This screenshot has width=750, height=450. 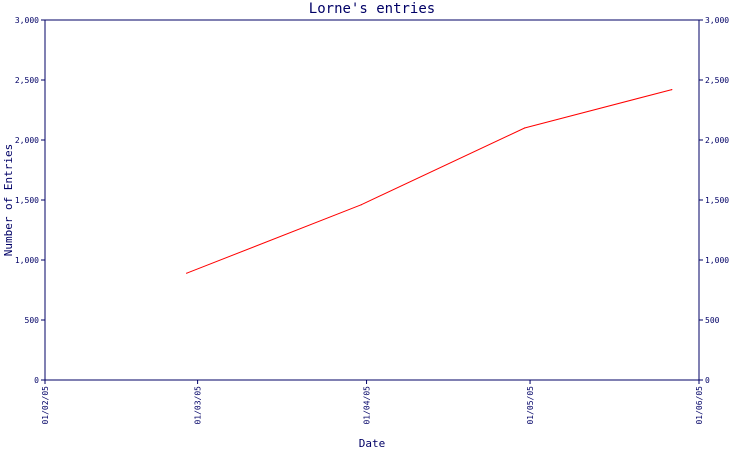 I want to click on y-tick-label-left: 1,500, so click(x=27, y=200).